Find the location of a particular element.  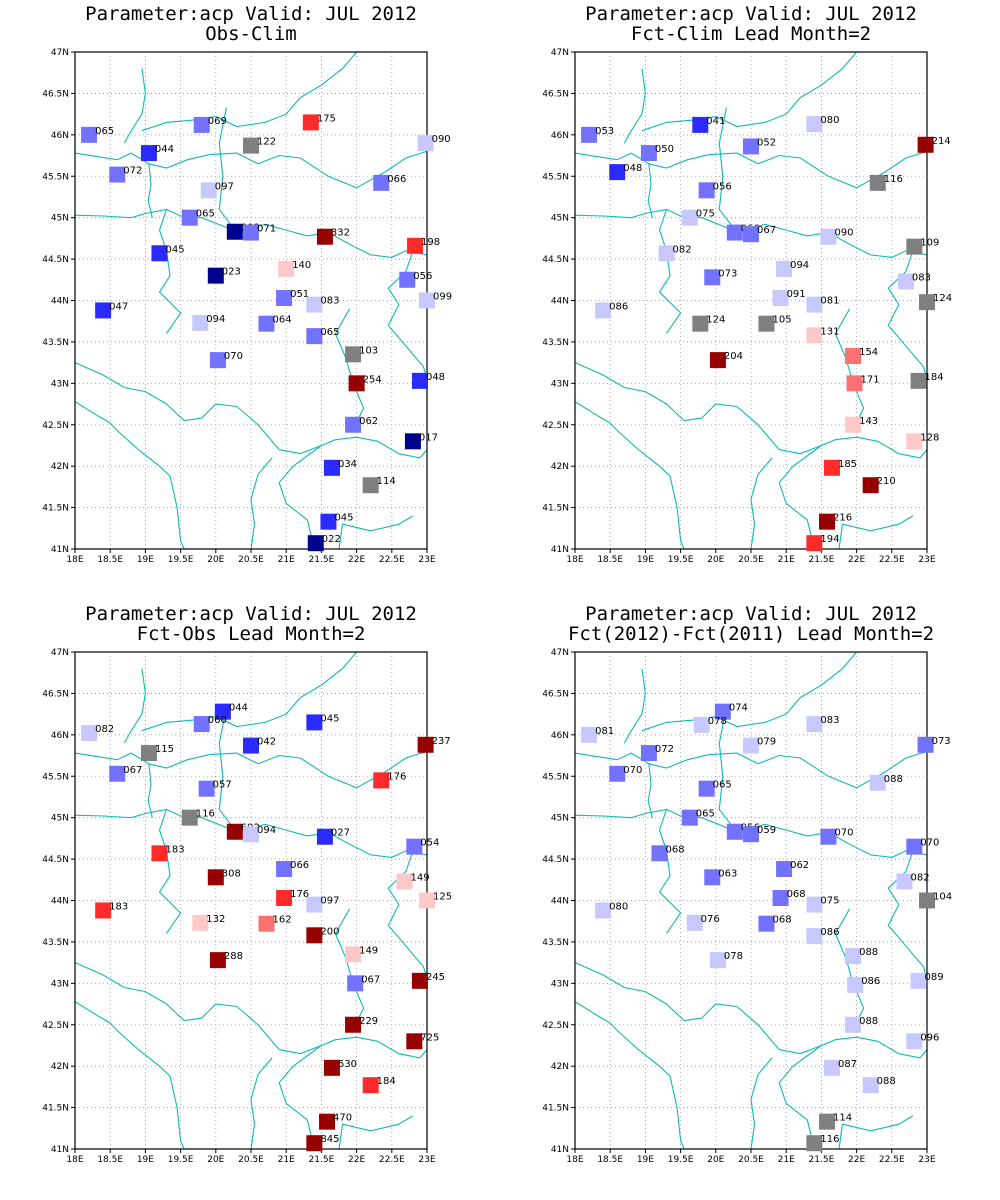

lon-tick-label: 19E is located at coordinates (145, 1160).